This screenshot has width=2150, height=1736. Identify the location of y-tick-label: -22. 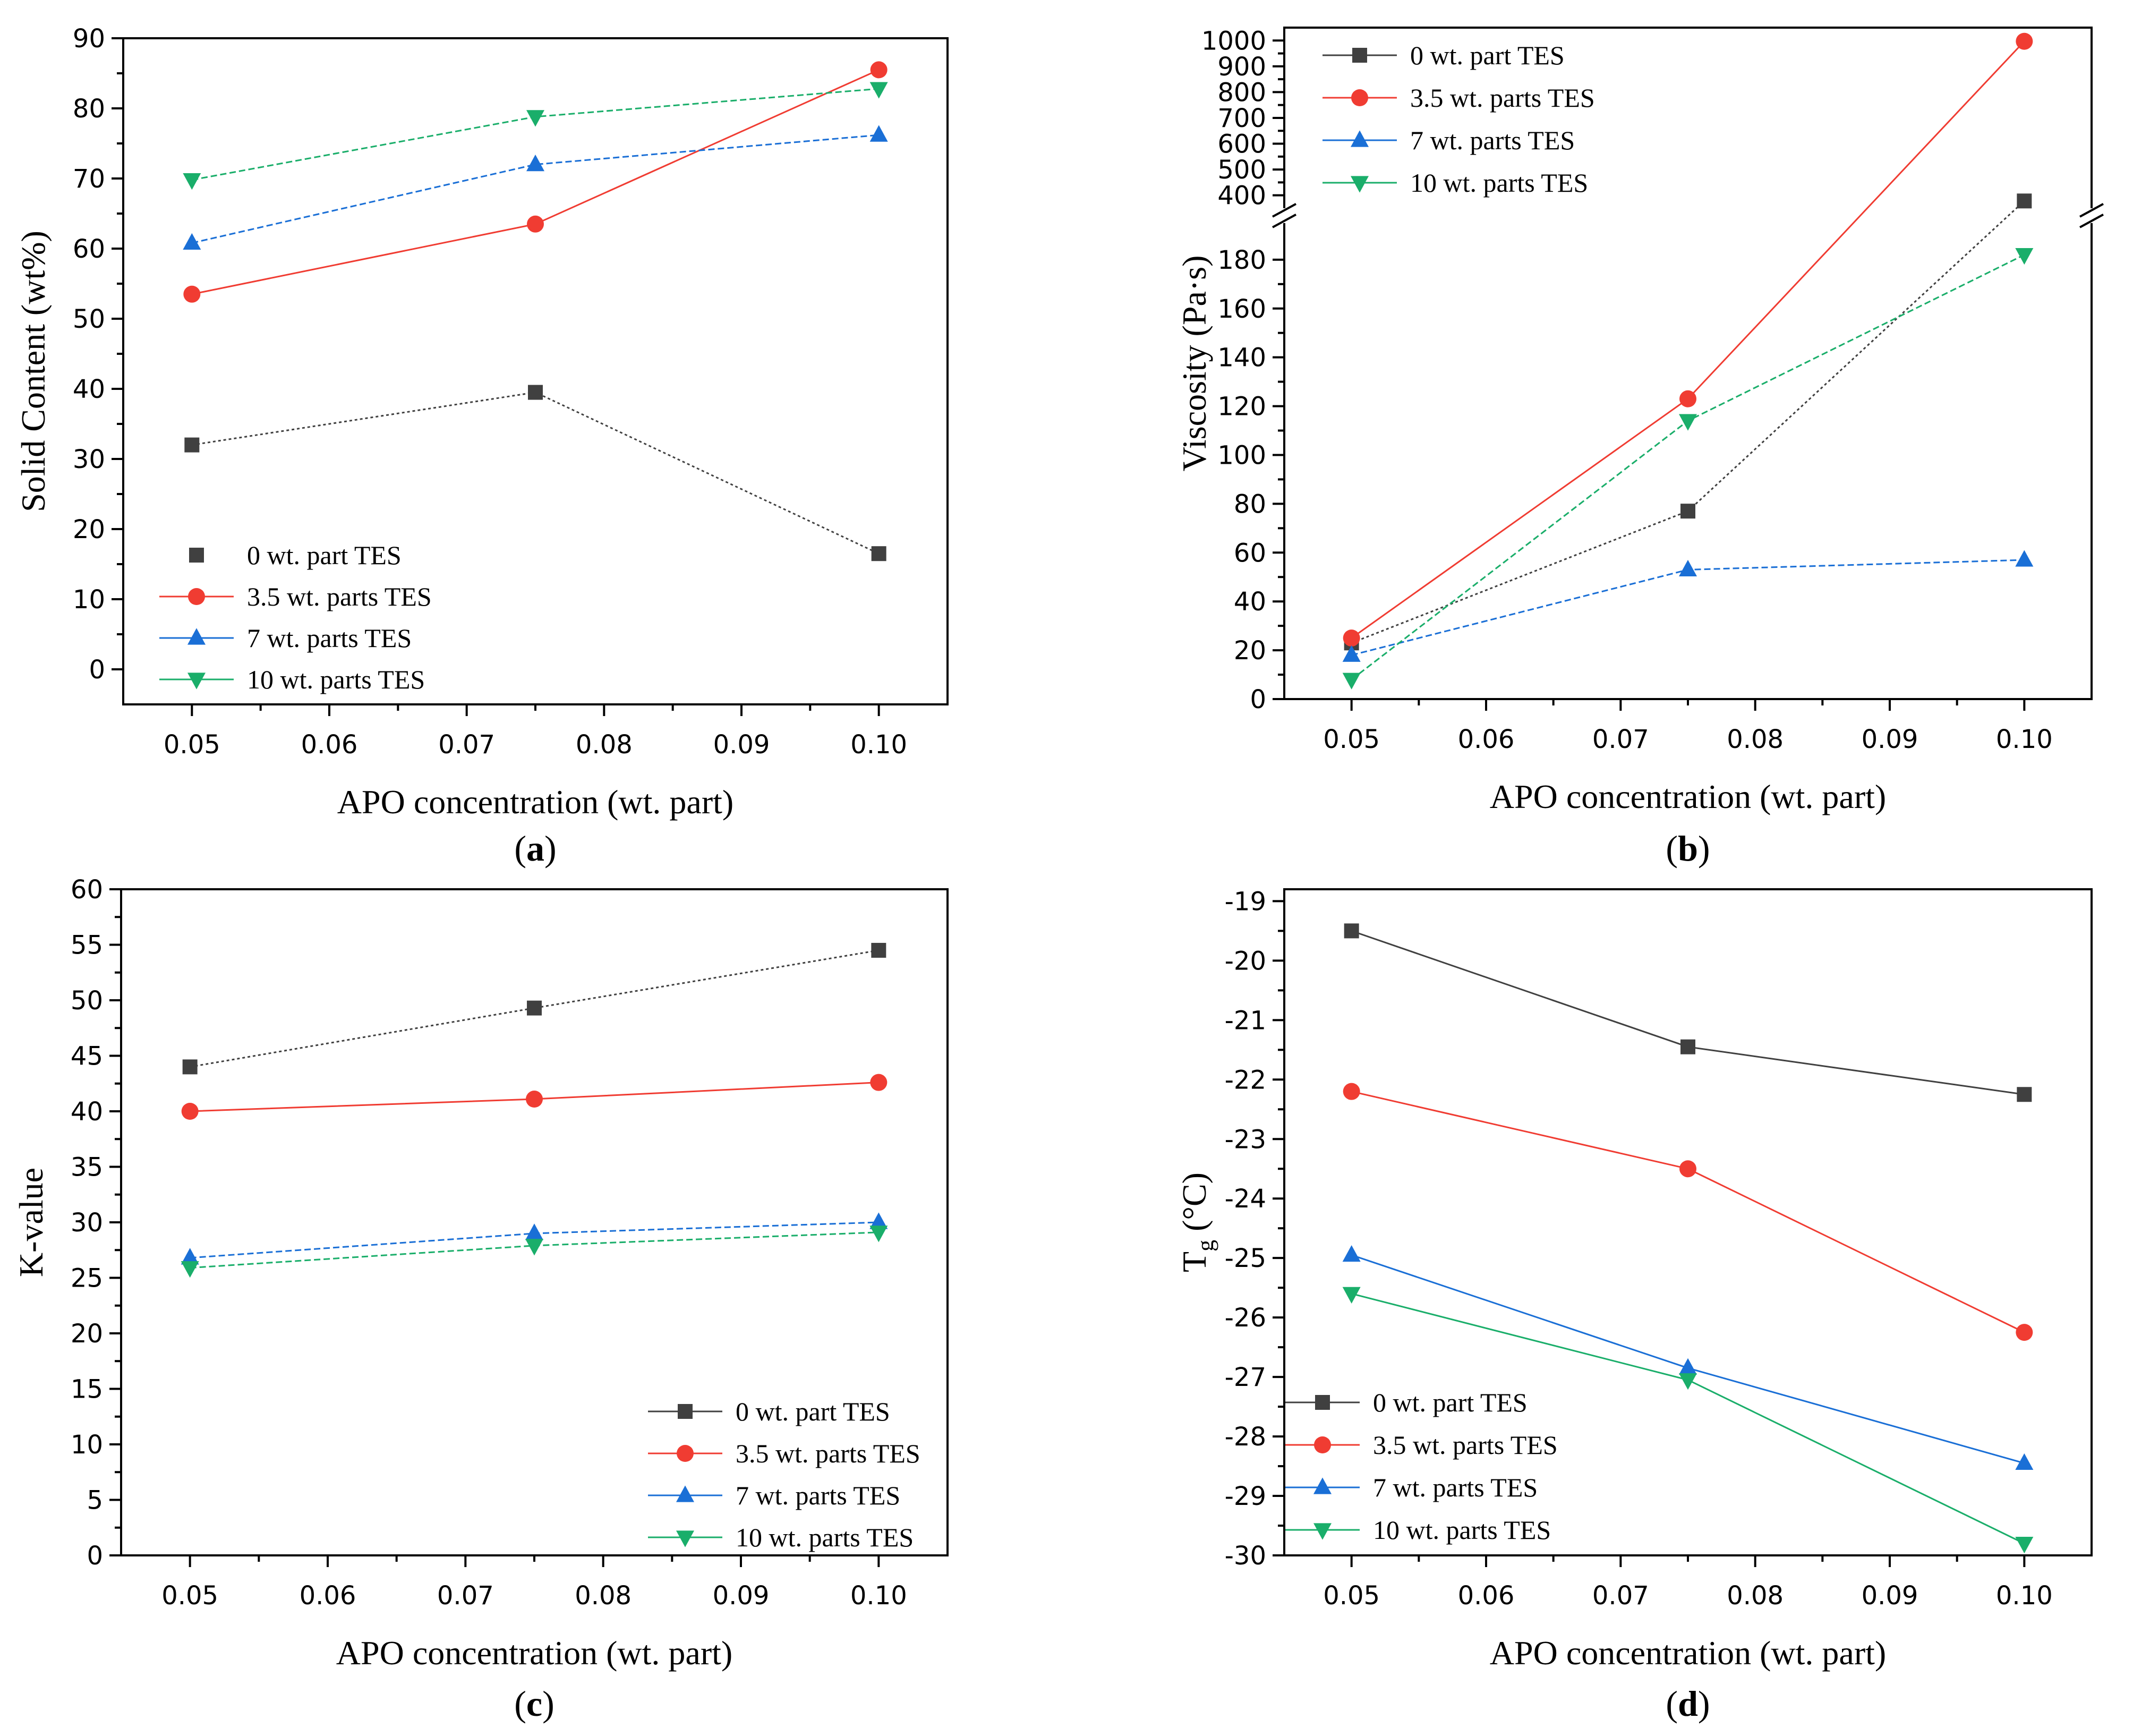
(1245, 1080).